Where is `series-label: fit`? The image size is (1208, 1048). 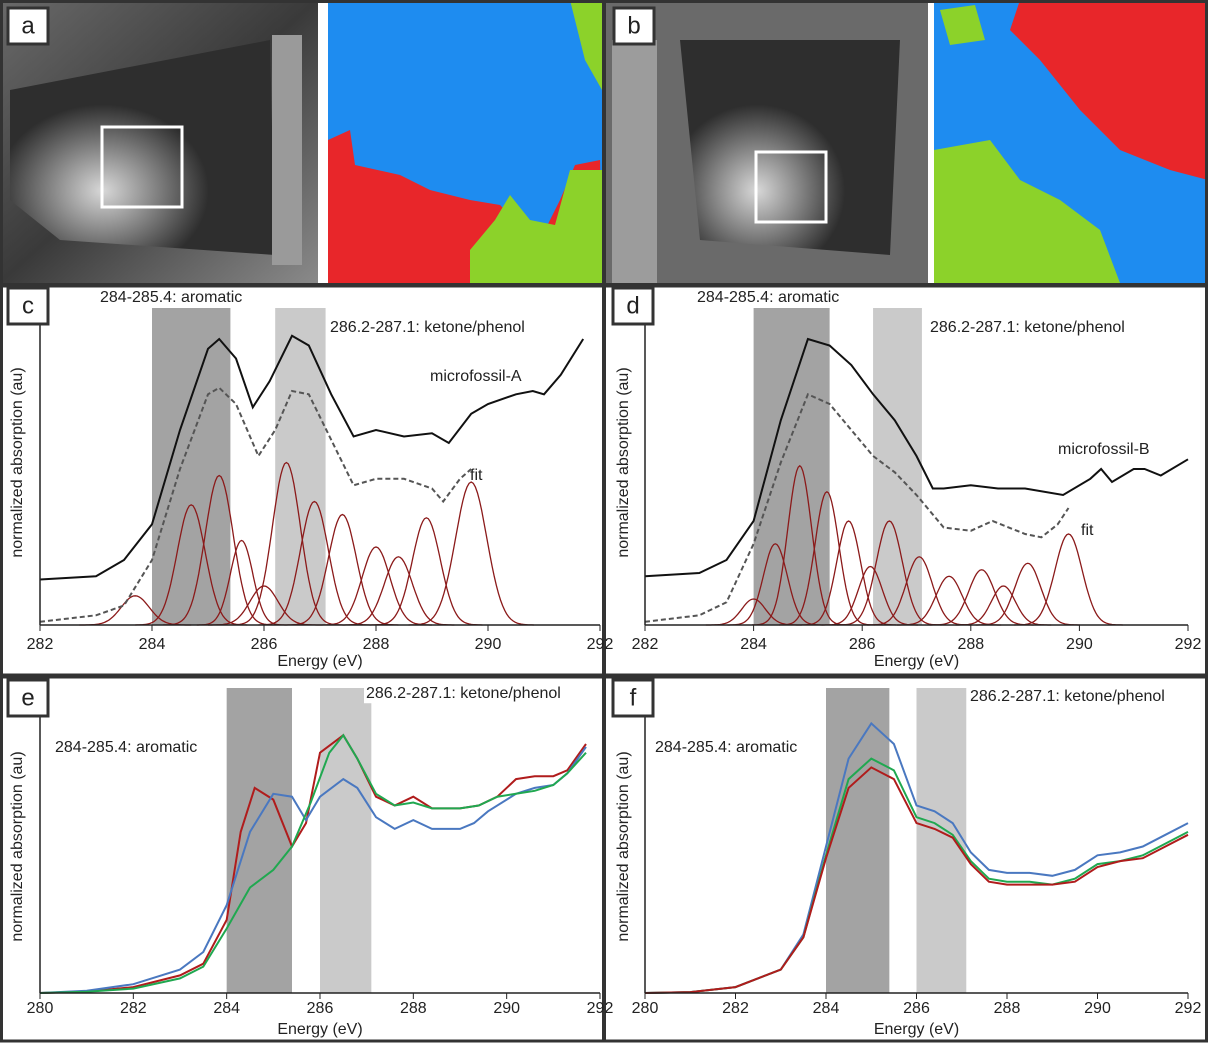
series-label: fit is located at coordinates (1087, 530).